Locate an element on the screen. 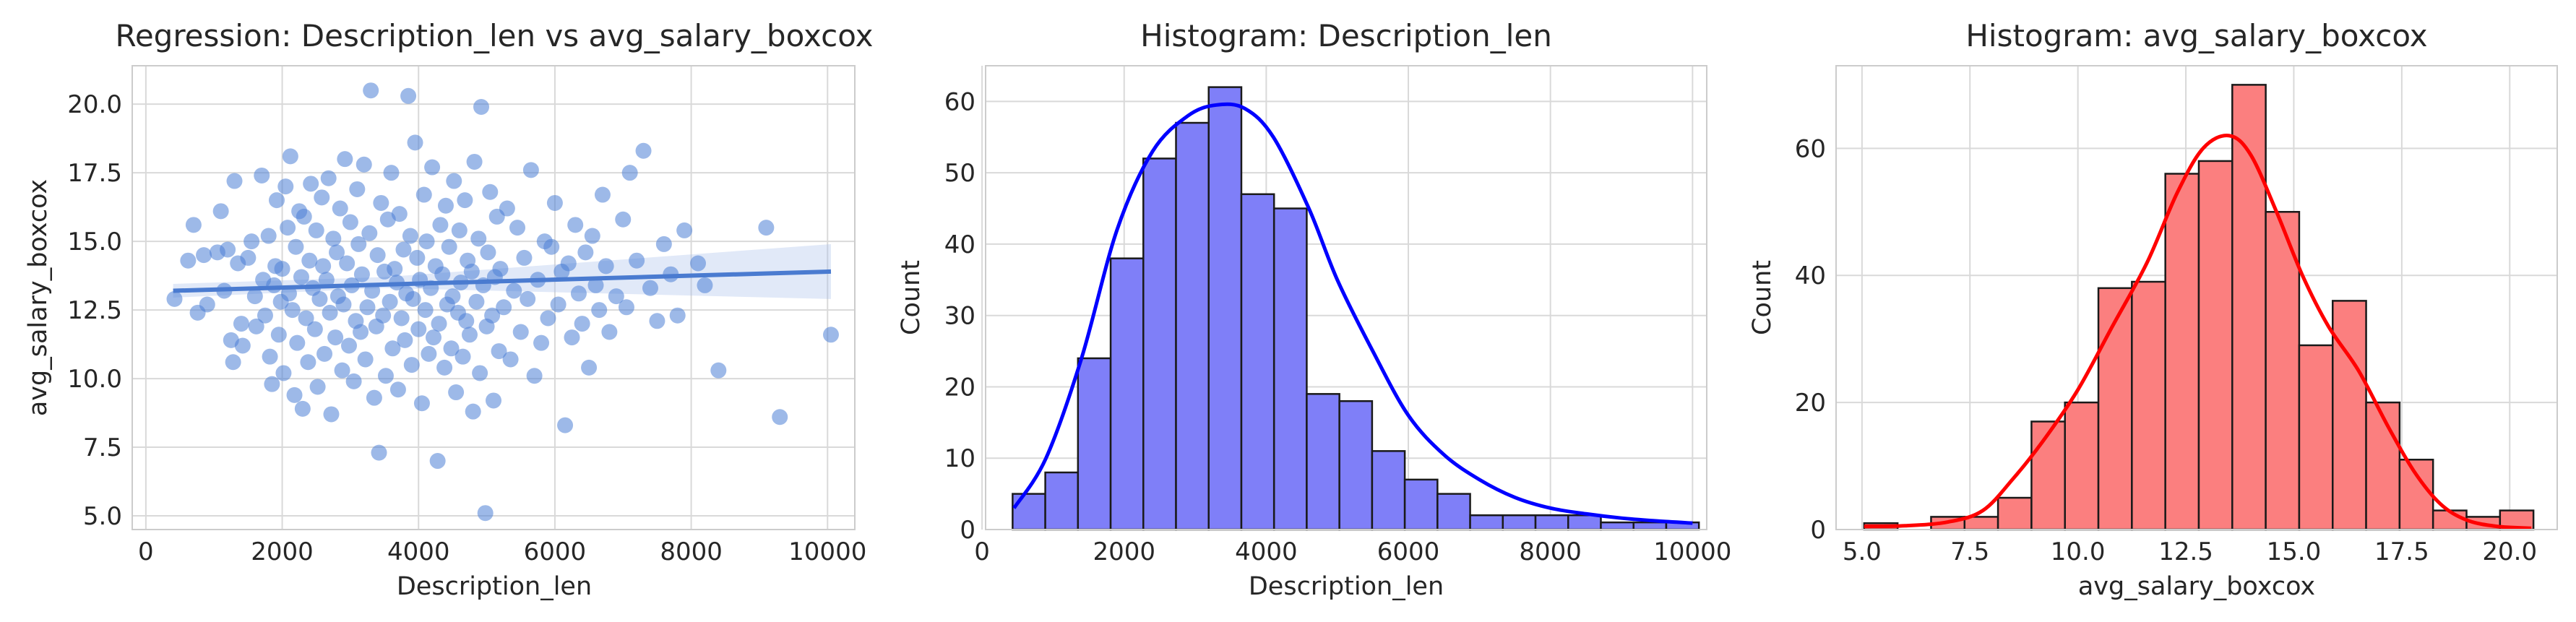 Image resolution: width=2576 pixels, height=622 pixels. x-tick-labels: 5.0 7.5 10.0 12.5 15.0 17.5 20.0 is located at coordinates (2190, 551).